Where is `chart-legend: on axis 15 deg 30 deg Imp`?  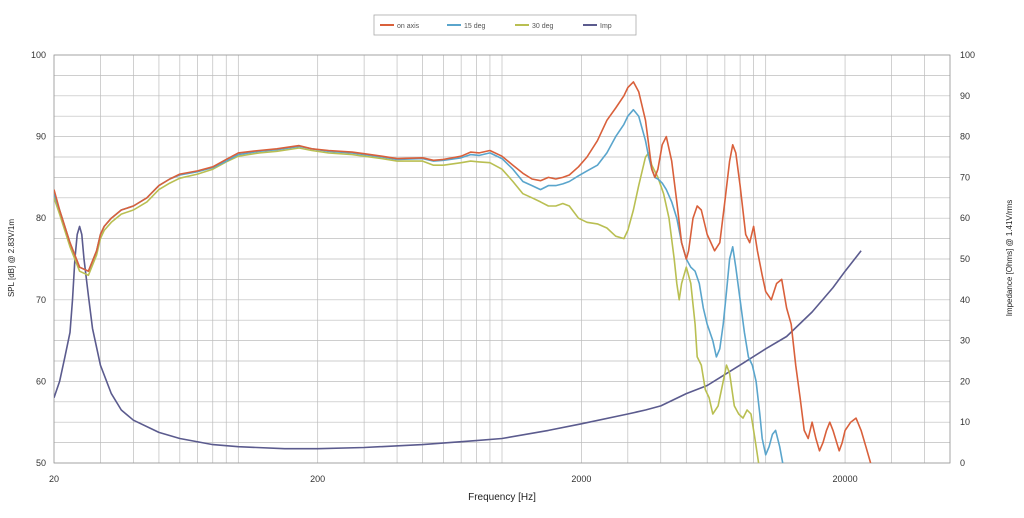 chart-legend: on axis 15 deg 30 deg Imp is located at coordinates (505, 25).